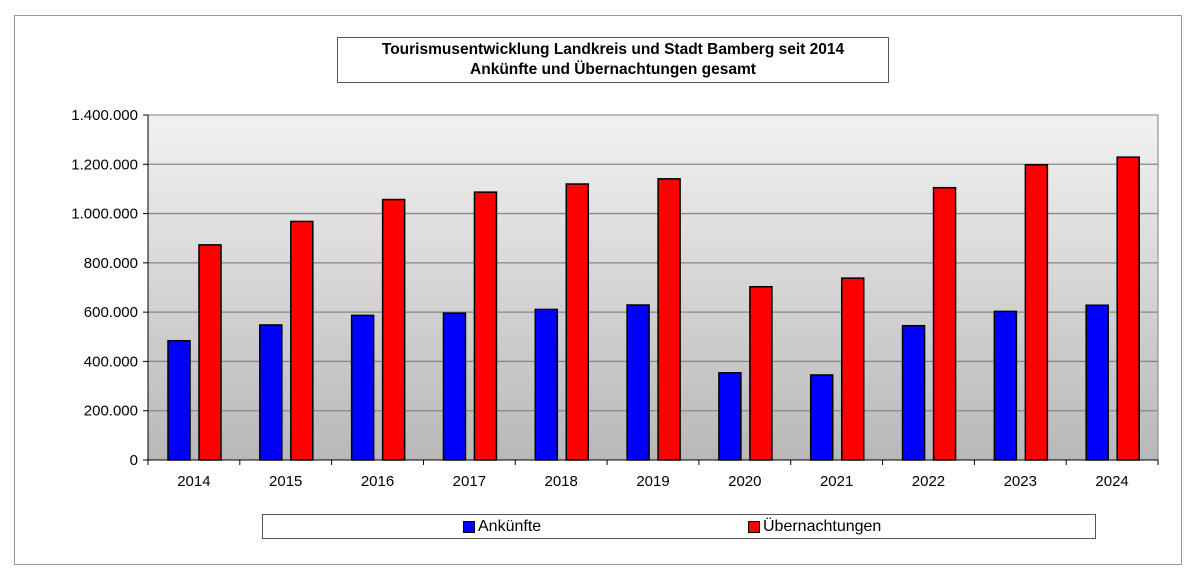 The width and height of the screenshot is (1203, 586). What do you see at coordinates (822, 526) in the screenshot?
I see `legend-label: Übernachtungen` at bounding box center [822, 526].